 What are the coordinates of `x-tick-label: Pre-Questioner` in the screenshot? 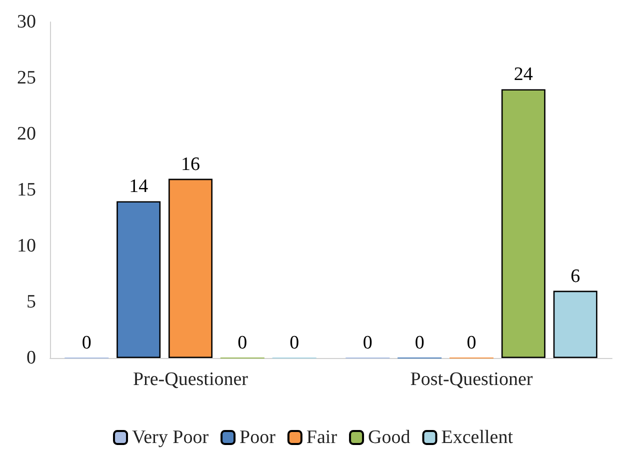 It's located at (190, 379).